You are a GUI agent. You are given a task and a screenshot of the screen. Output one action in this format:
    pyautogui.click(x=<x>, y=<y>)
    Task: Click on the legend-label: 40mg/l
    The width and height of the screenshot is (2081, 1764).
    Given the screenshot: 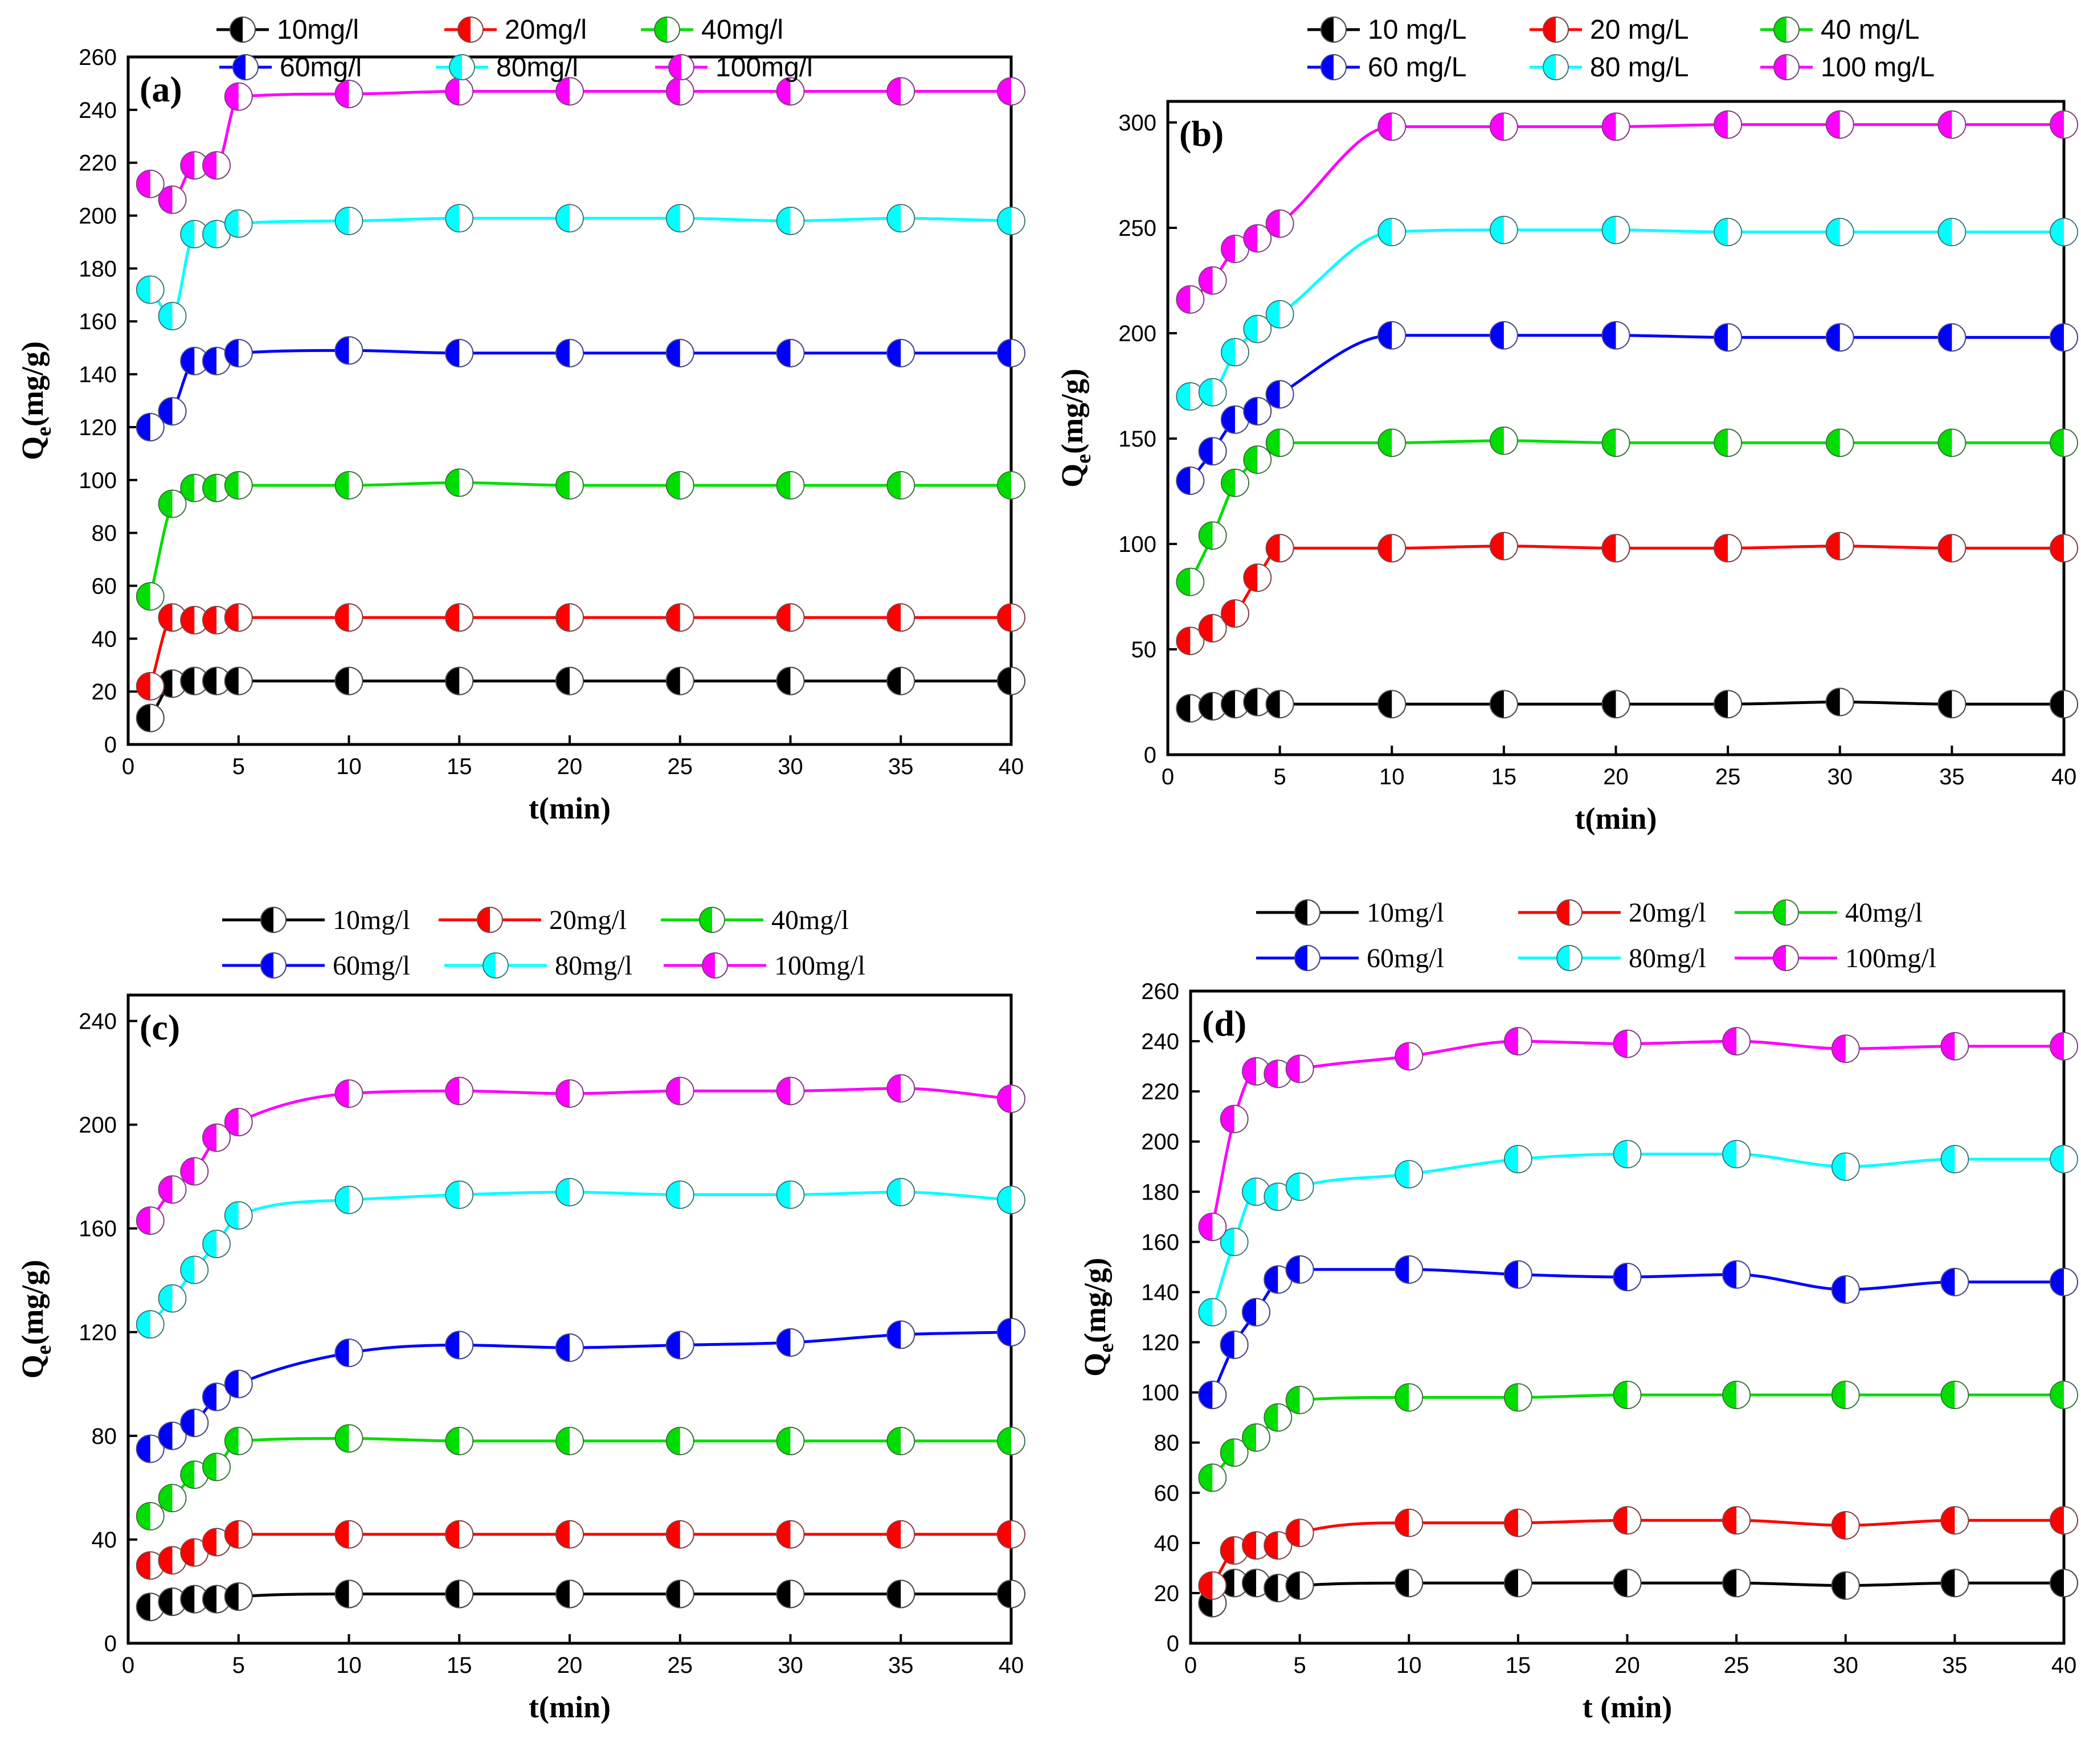 What is the action you would take?
    pyautogui.click(x=1884, y=913)
    